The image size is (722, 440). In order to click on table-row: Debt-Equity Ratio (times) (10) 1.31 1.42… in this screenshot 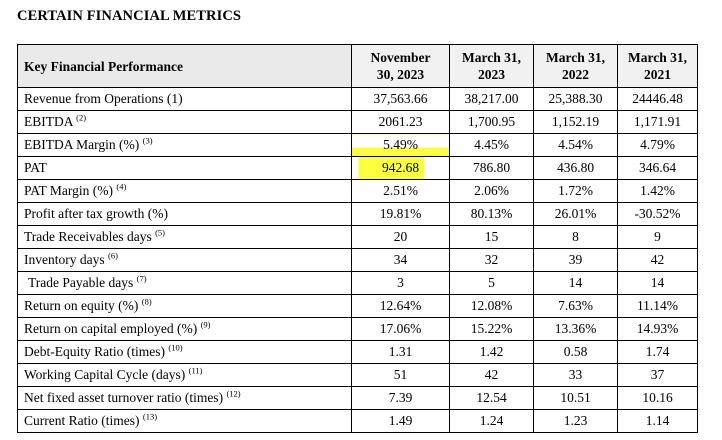, I will do `click(357, 352)`.